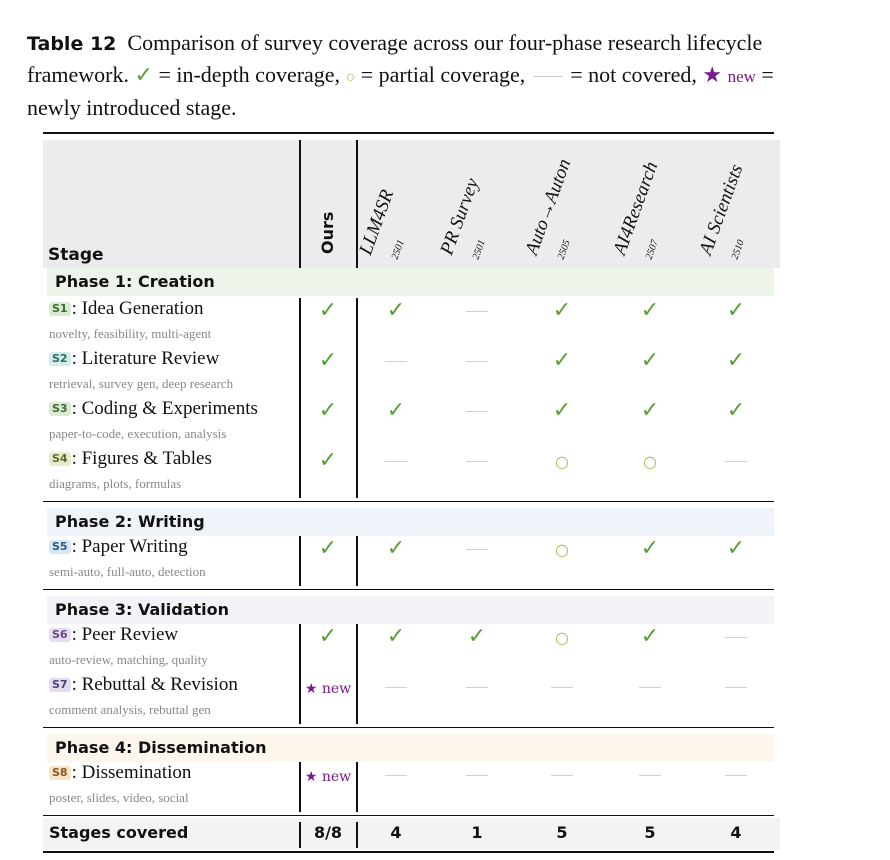  I want to click on phase-header: Phase 3: Validation, so click(410, 610).